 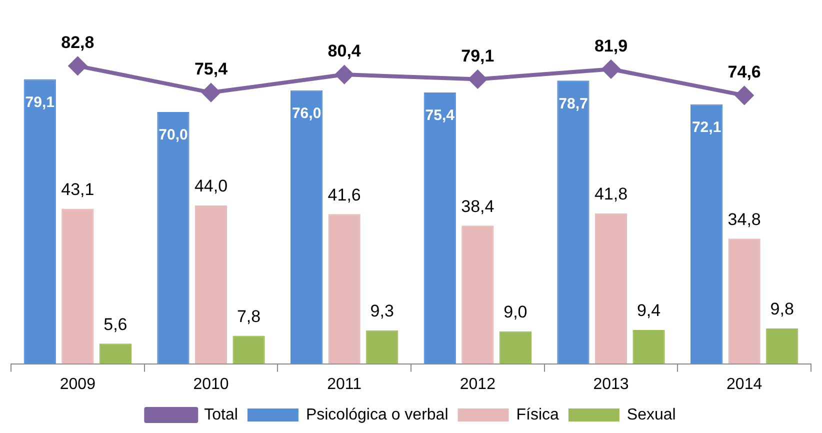 I want to click on data-label: 82,8, so click(x=77, y=42).